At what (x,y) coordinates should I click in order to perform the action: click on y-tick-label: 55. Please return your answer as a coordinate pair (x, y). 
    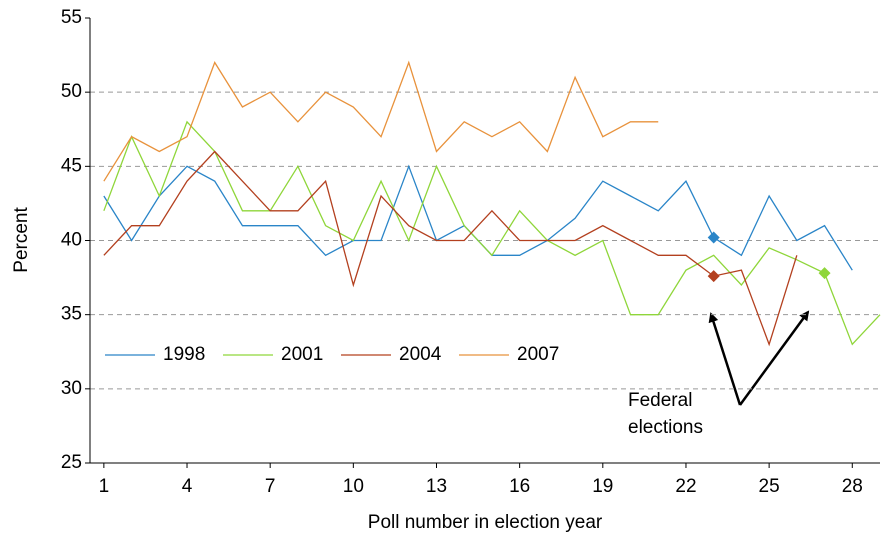
    Looking at the image, I should click on (71, 17).